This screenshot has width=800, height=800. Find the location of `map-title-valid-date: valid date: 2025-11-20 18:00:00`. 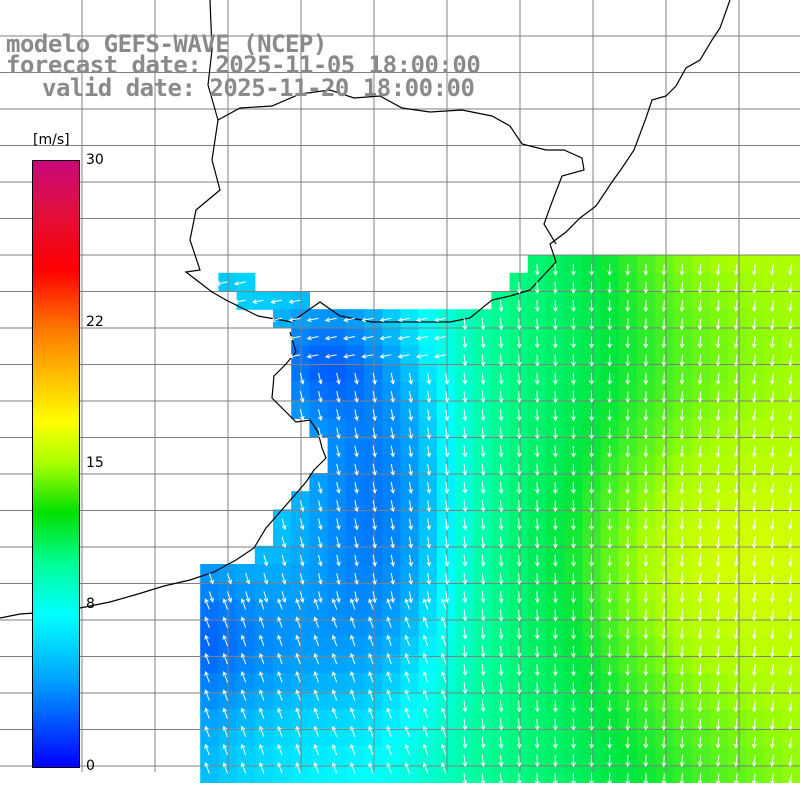

map-title-valid-date: valid date: 2025-11-20 18:00:00 is located at coordinates (258, 88).